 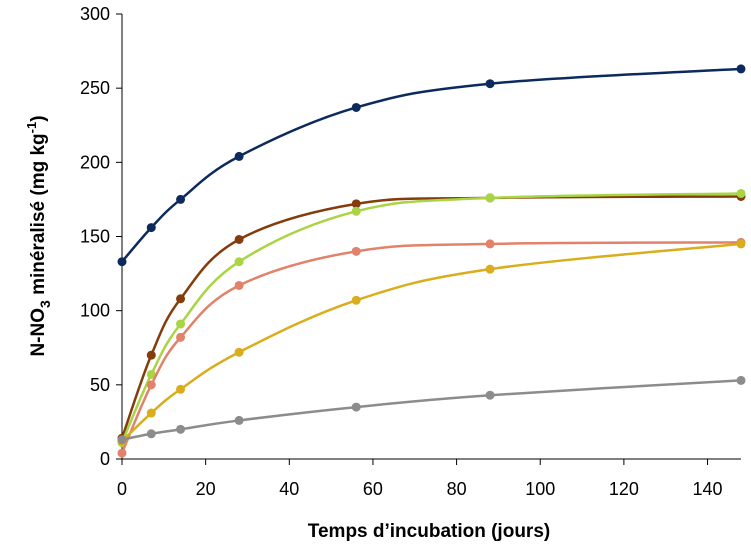 I want to click on y-tick-label: 250, so click(x=95, y=88).